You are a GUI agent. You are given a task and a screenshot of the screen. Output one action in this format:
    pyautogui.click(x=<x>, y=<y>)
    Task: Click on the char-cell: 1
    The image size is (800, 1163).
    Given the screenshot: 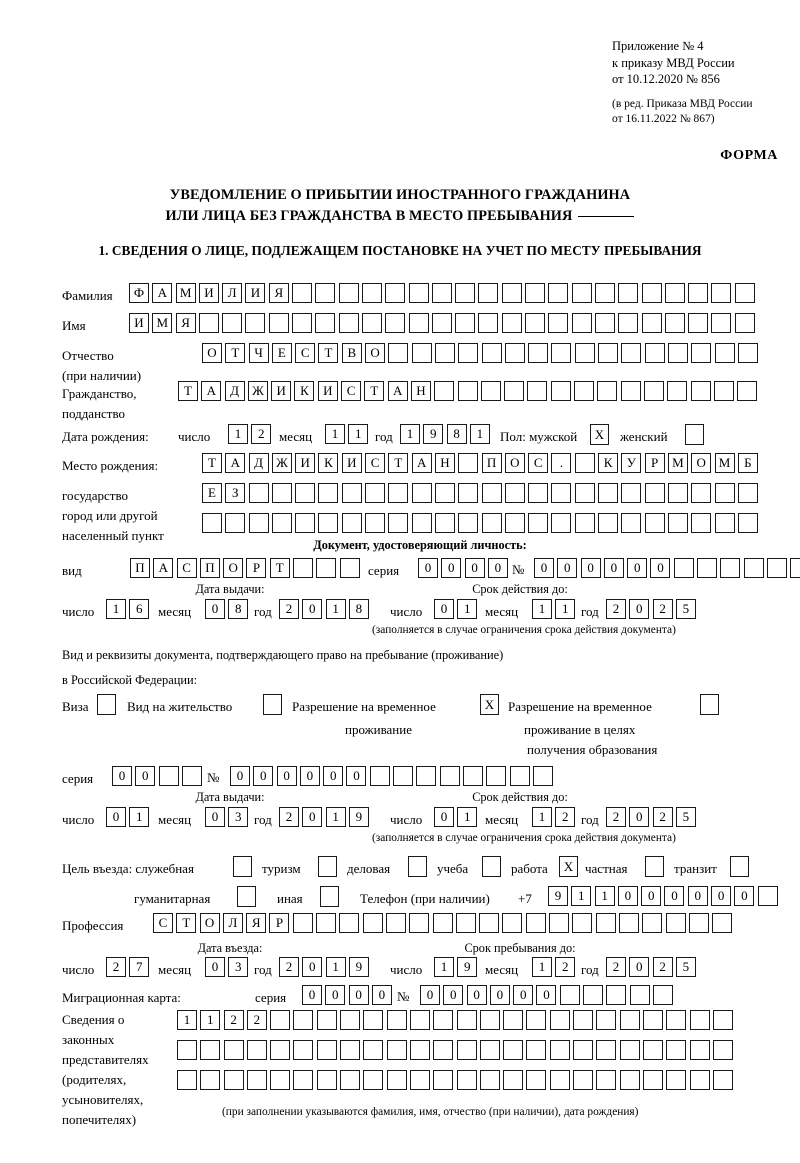 What is the action you would take?
    pyautogui.click(x=335, y=434)
    